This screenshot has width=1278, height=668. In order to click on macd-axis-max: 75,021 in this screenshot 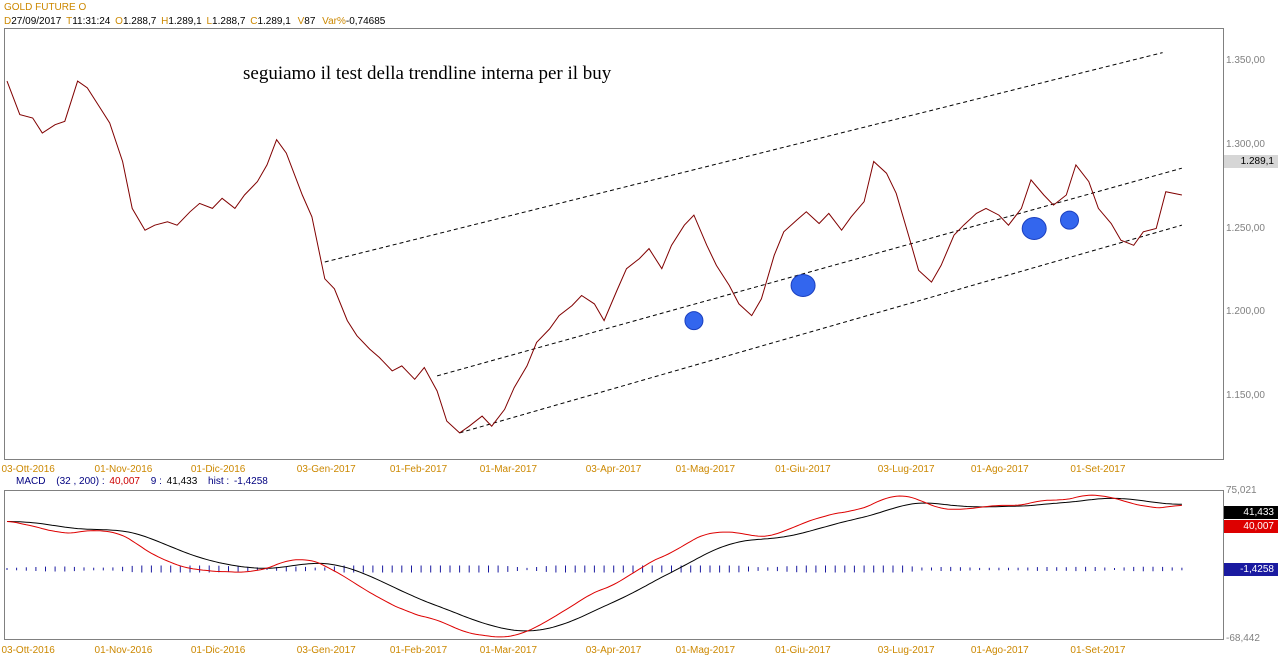, I will do `click(1241, 490)`.